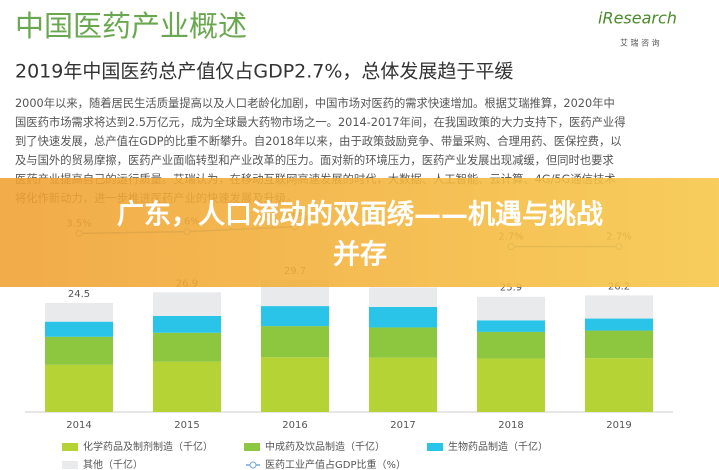  Describe the element at coordinates (131, 26) in the screenshot. I see `title: 中国医药产业概述` at that location.